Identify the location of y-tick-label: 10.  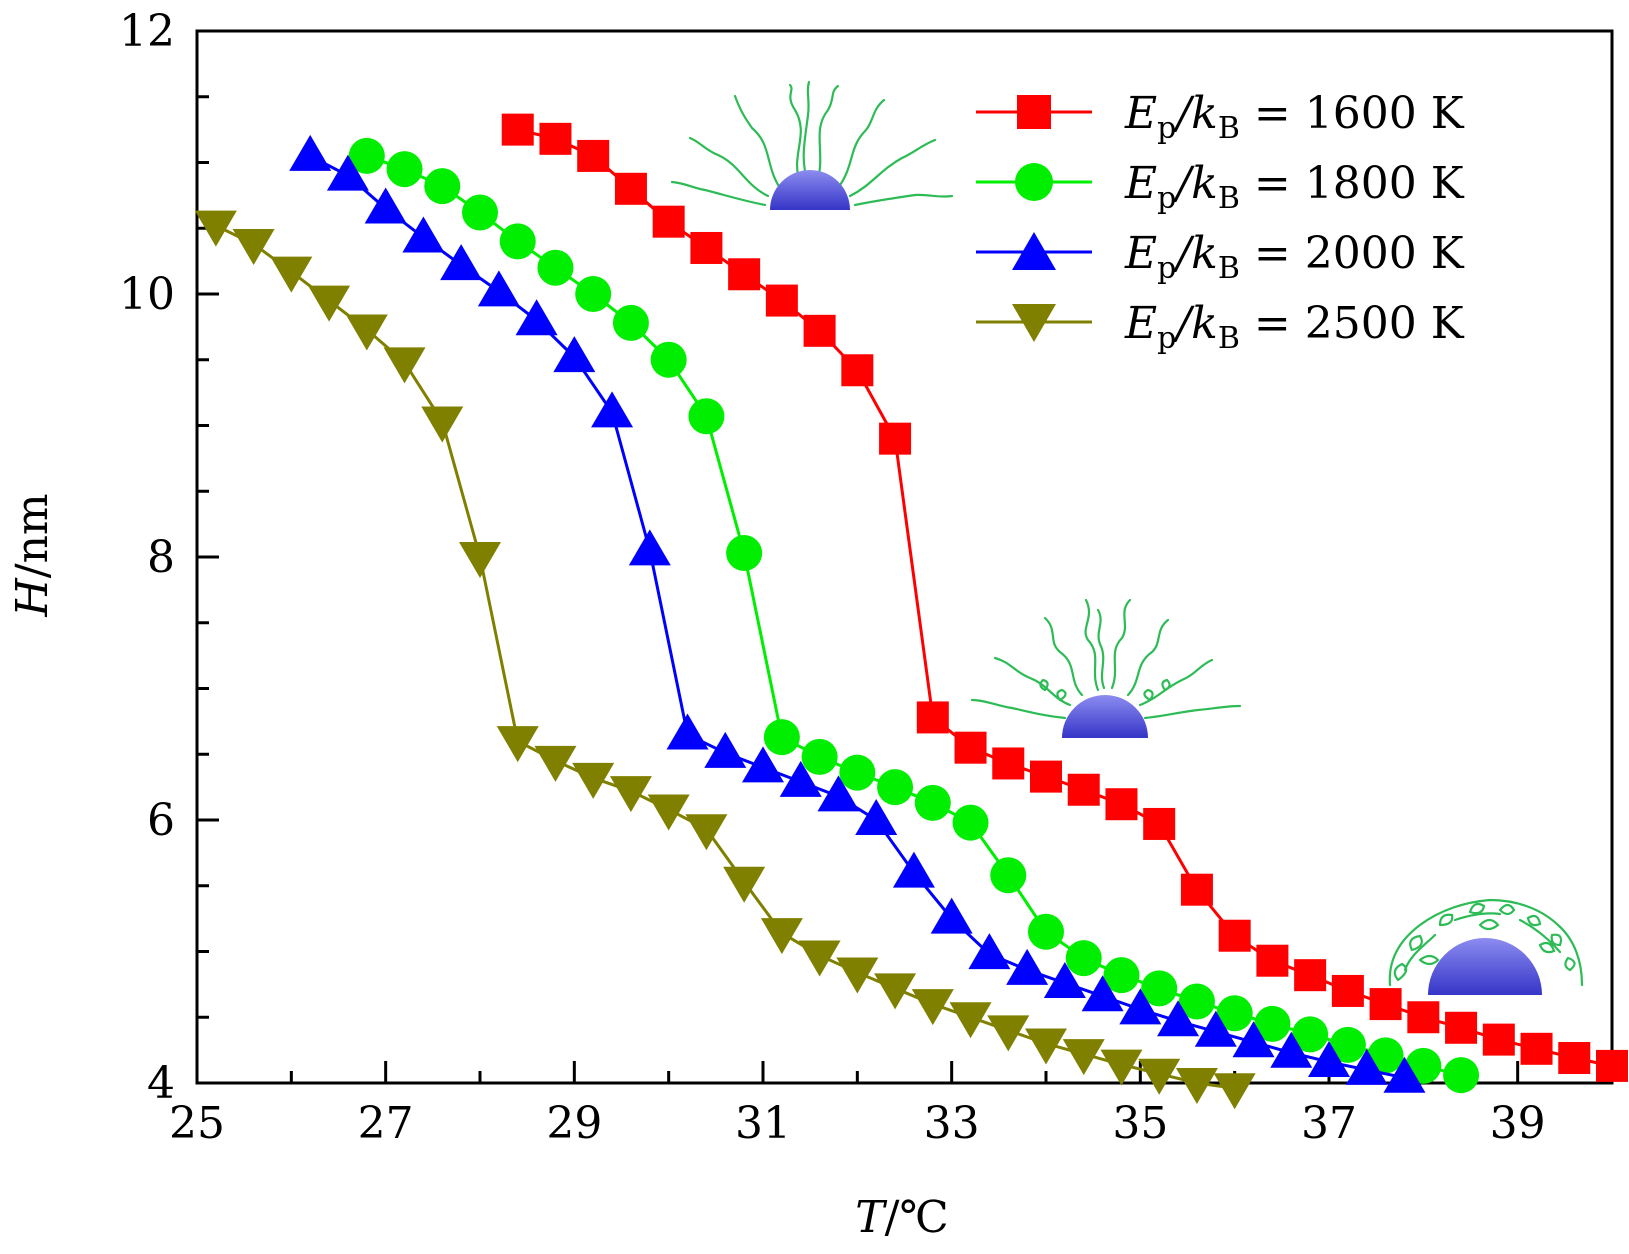
(147, 294).